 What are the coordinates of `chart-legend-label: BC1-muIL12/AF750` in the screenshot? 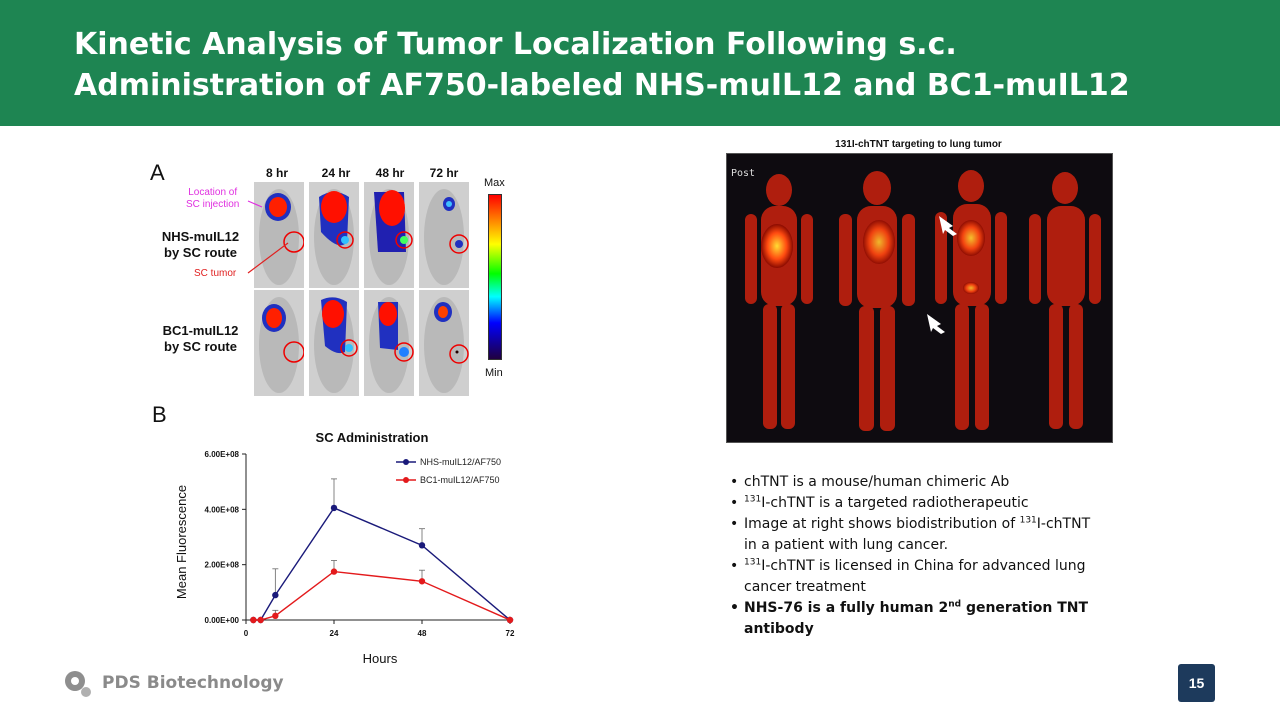 It's located at (460, 480).